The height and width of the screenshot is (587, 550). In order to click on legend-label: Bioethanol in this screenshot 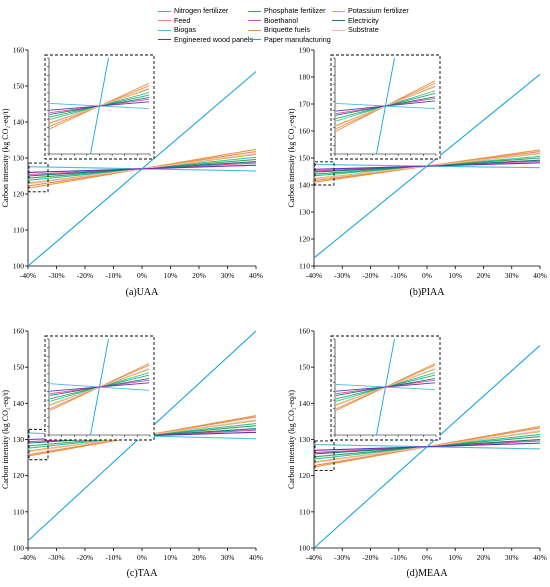, I will do `click(281, 20)`.